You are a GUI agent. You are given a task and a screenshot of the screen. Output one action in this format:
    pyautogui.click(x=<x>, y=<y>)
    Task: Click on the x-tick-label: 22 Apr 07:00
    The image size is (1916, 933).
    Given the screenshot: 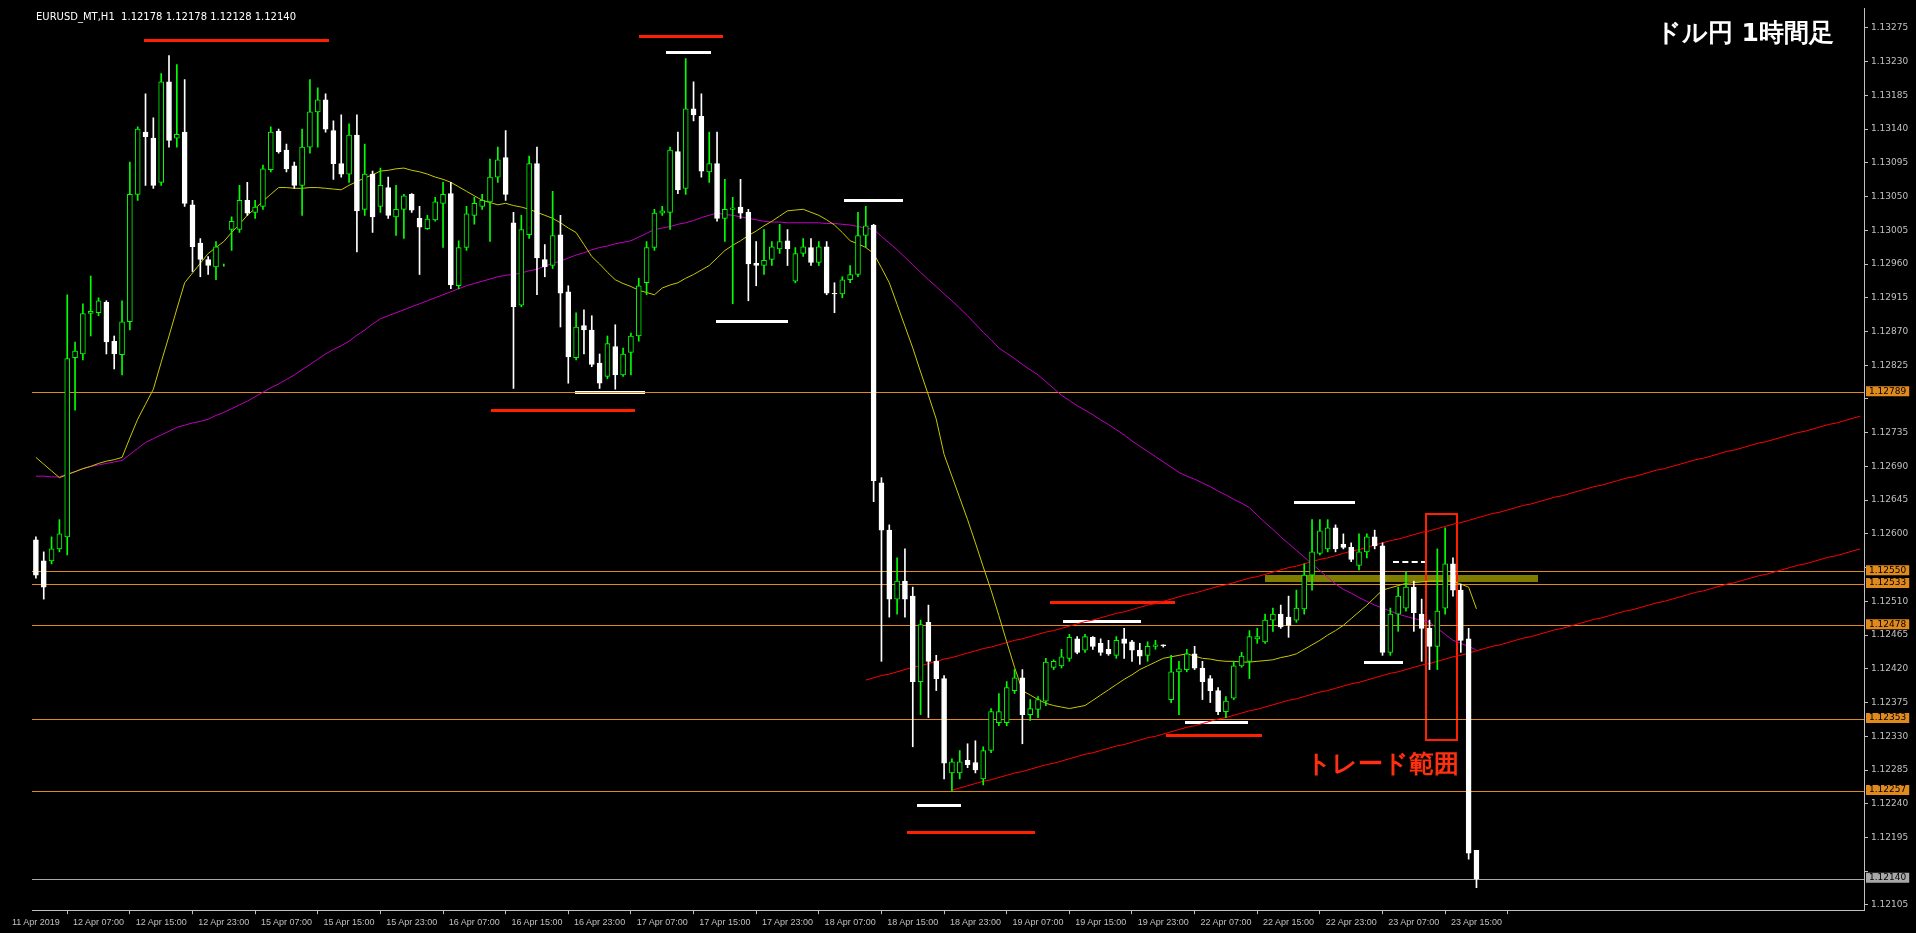 What is the action you would take?
    pyautogui.click(x=1226, y=922)
    